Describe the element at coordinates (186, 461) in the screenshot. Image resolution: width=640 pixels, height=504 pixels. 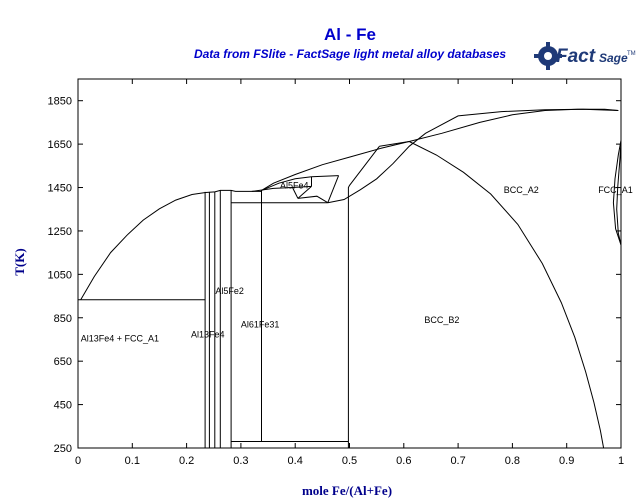
I see `x-tick-label: 0.2` at that location.